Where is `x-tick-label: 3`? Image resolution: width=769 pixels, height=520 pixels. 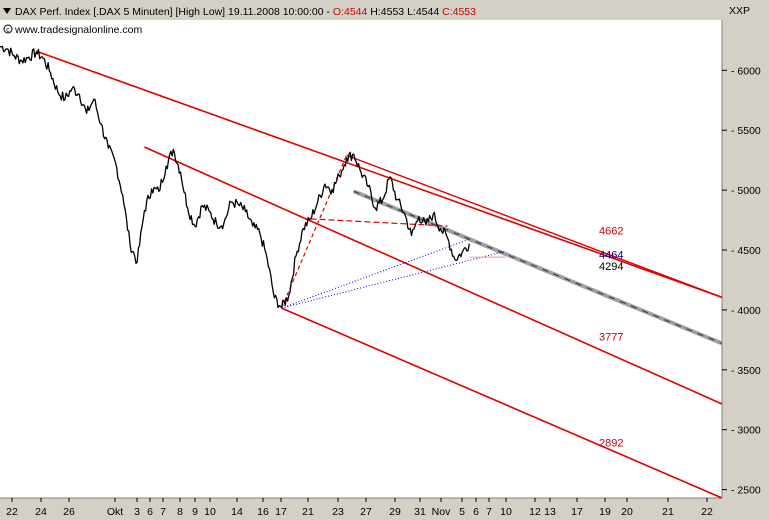
x-tick-label: 3 is located at coordinates (137, 512).